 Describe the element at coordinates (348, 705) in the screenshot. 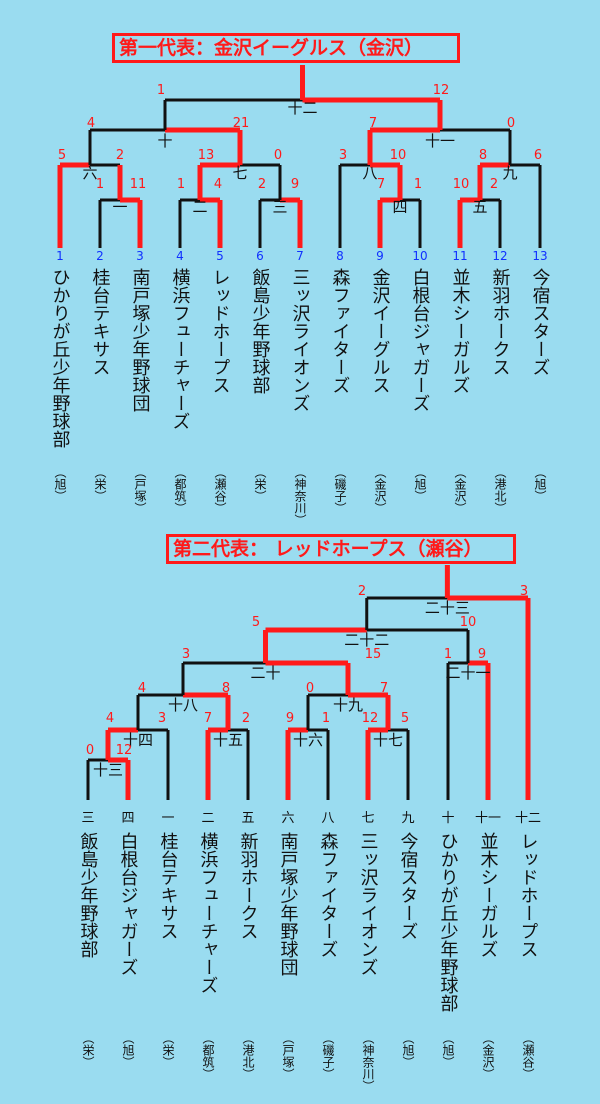

I see `game-label: 十九` at that location.